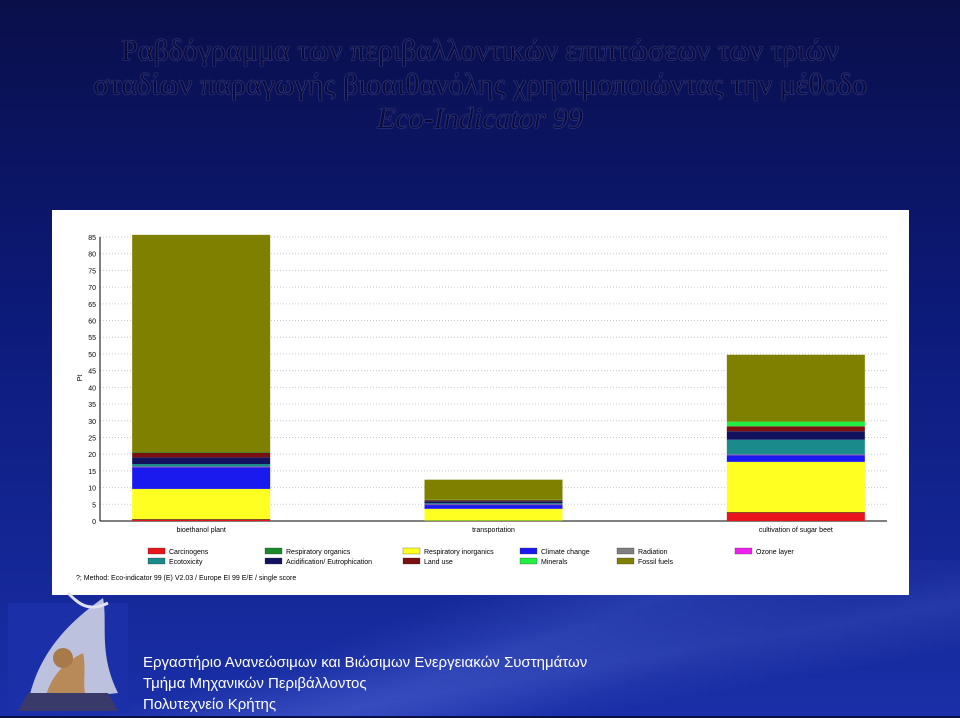  What do you see at coordinates (92, 238) in the screenshot?
I see `y-tick-label: 85` at bounding box center [92, 238].